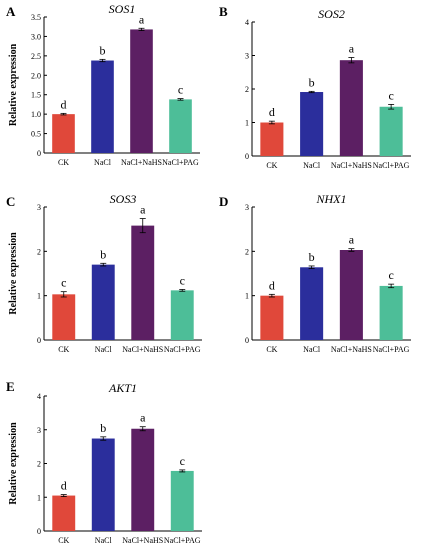  What do you see at coordinates (36, 95) in the screenshot?
I see `y-tick-label: 1.5` at bounding box center [36, 95].